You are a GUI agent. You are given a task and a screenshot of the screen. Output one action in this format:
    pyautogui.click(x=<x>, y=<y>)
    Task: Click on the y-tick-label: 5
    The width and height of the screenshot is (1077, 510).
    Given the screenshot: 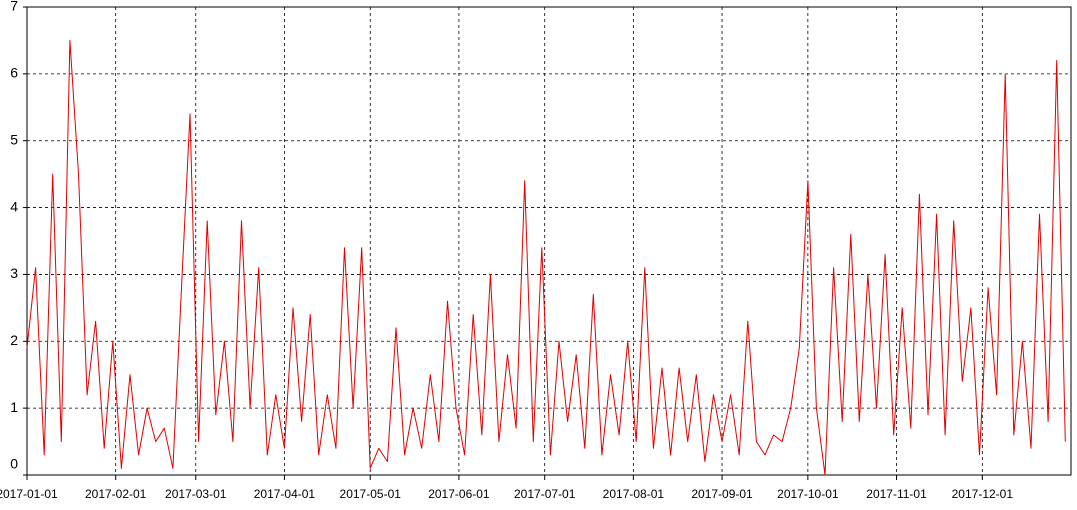 What is the action you would take?
    pyautogui.click(x=14, y=139)
    